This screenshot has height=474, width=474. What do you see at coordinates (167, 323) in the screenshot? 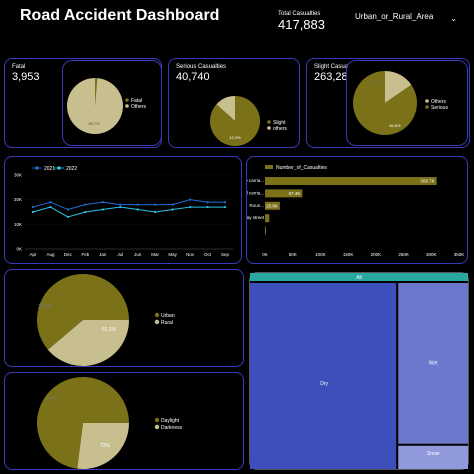
I see `legend-label: Rural` at bounding box center [167, 323].